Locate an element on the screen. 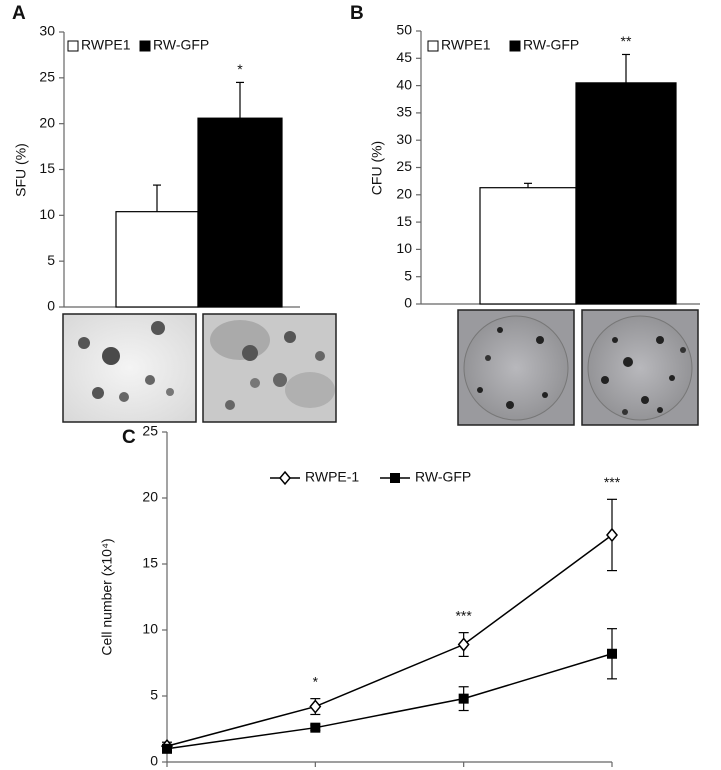 The height and width of the screenshot is (770, 721). photo-rwpe1-colony is located at coordinates (516, 367).